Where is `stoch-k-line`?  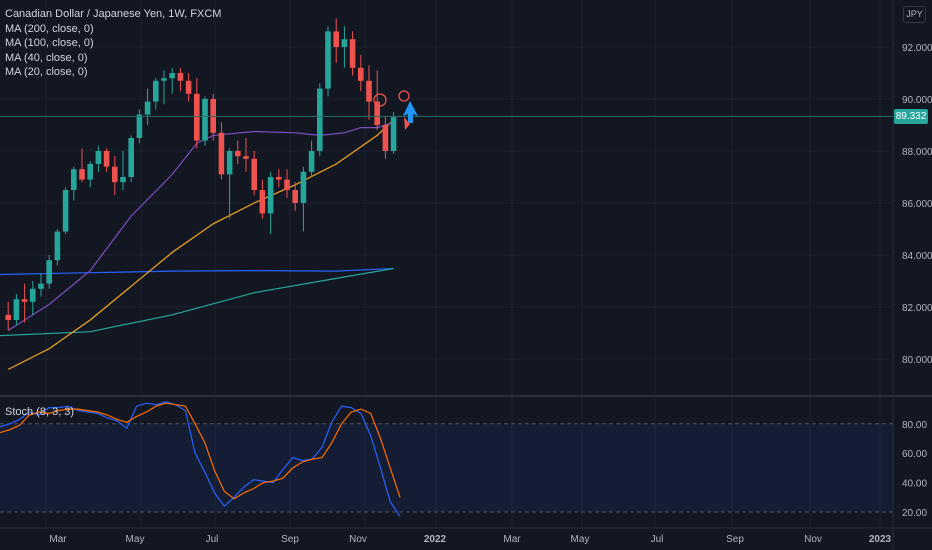
stoch-k-line is located at coordinates (200, 459).